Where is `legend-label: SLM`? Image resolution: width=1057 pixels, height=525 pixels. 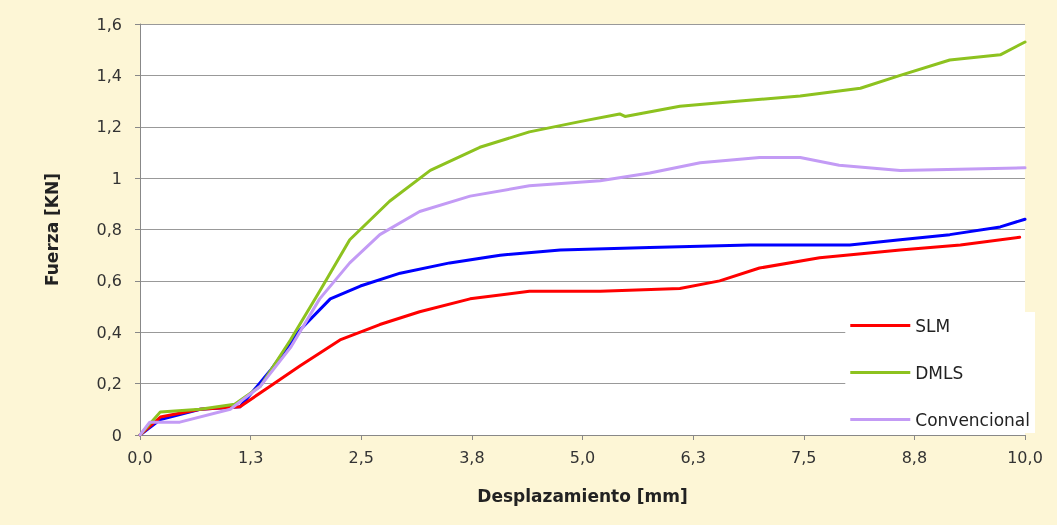 legend-label: SLM is located at coordinates (933, 325).